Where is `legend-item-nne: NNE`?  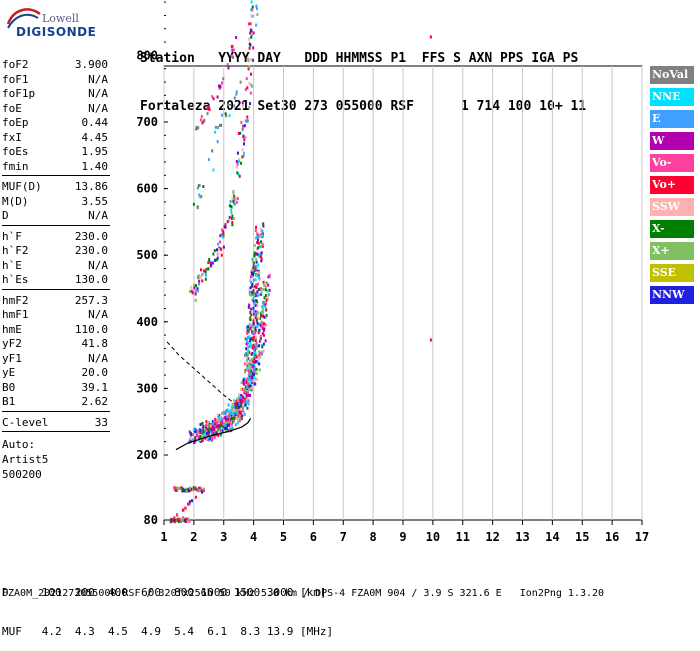 legend-item-nne: NNE is located at coordinates (672, 97).